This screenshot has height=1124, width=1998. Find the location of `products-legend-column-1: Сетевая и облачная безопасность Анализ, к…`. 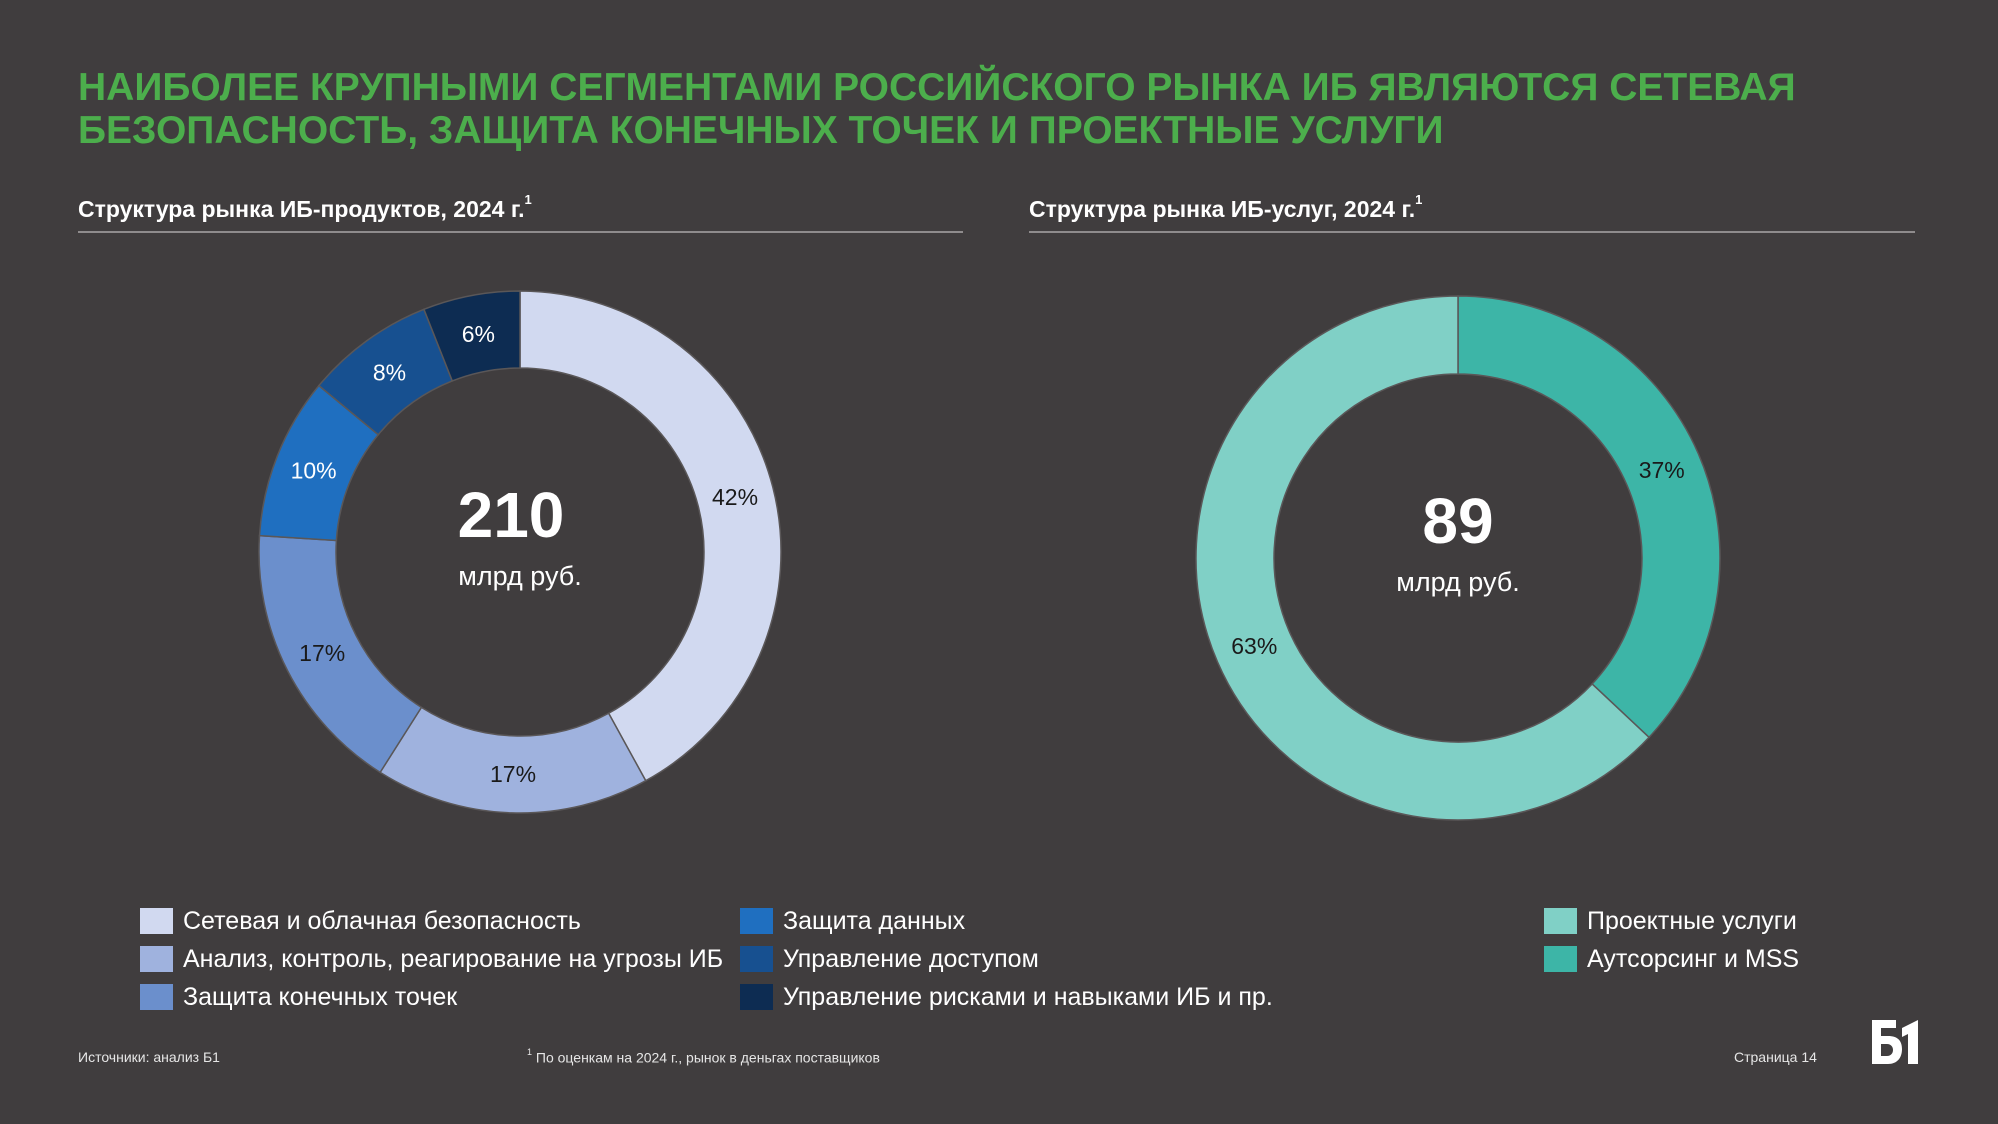

products-legend-column-1: Сетевая и облачная безопасность Анализ, к… is located at coordinates (431, 959).